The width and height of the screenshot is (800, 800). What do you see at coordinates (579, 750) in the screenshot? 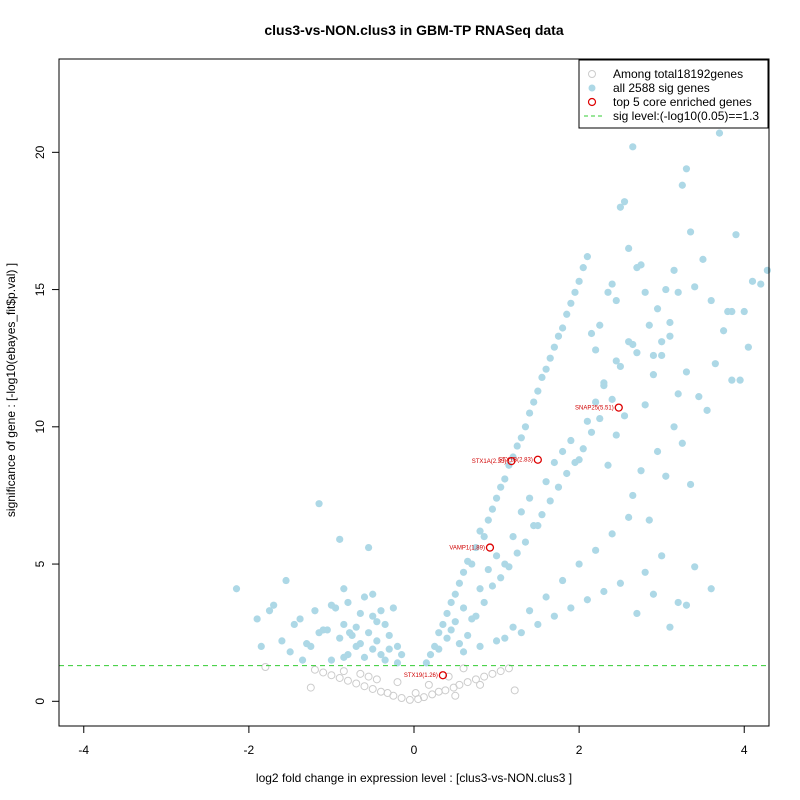
I see `x-tick-label: 2` at bounding box center [579, 750].